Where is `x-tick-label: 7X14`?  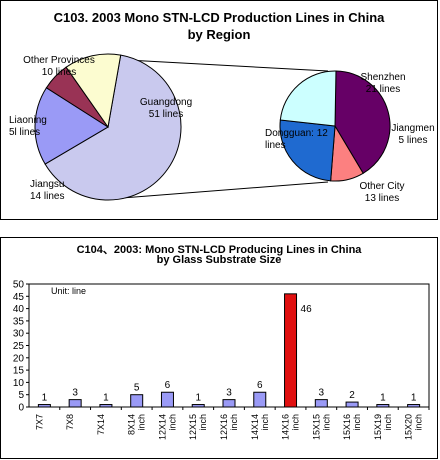
x-tick-label: 7X14 is located at coordinates (101, 424).